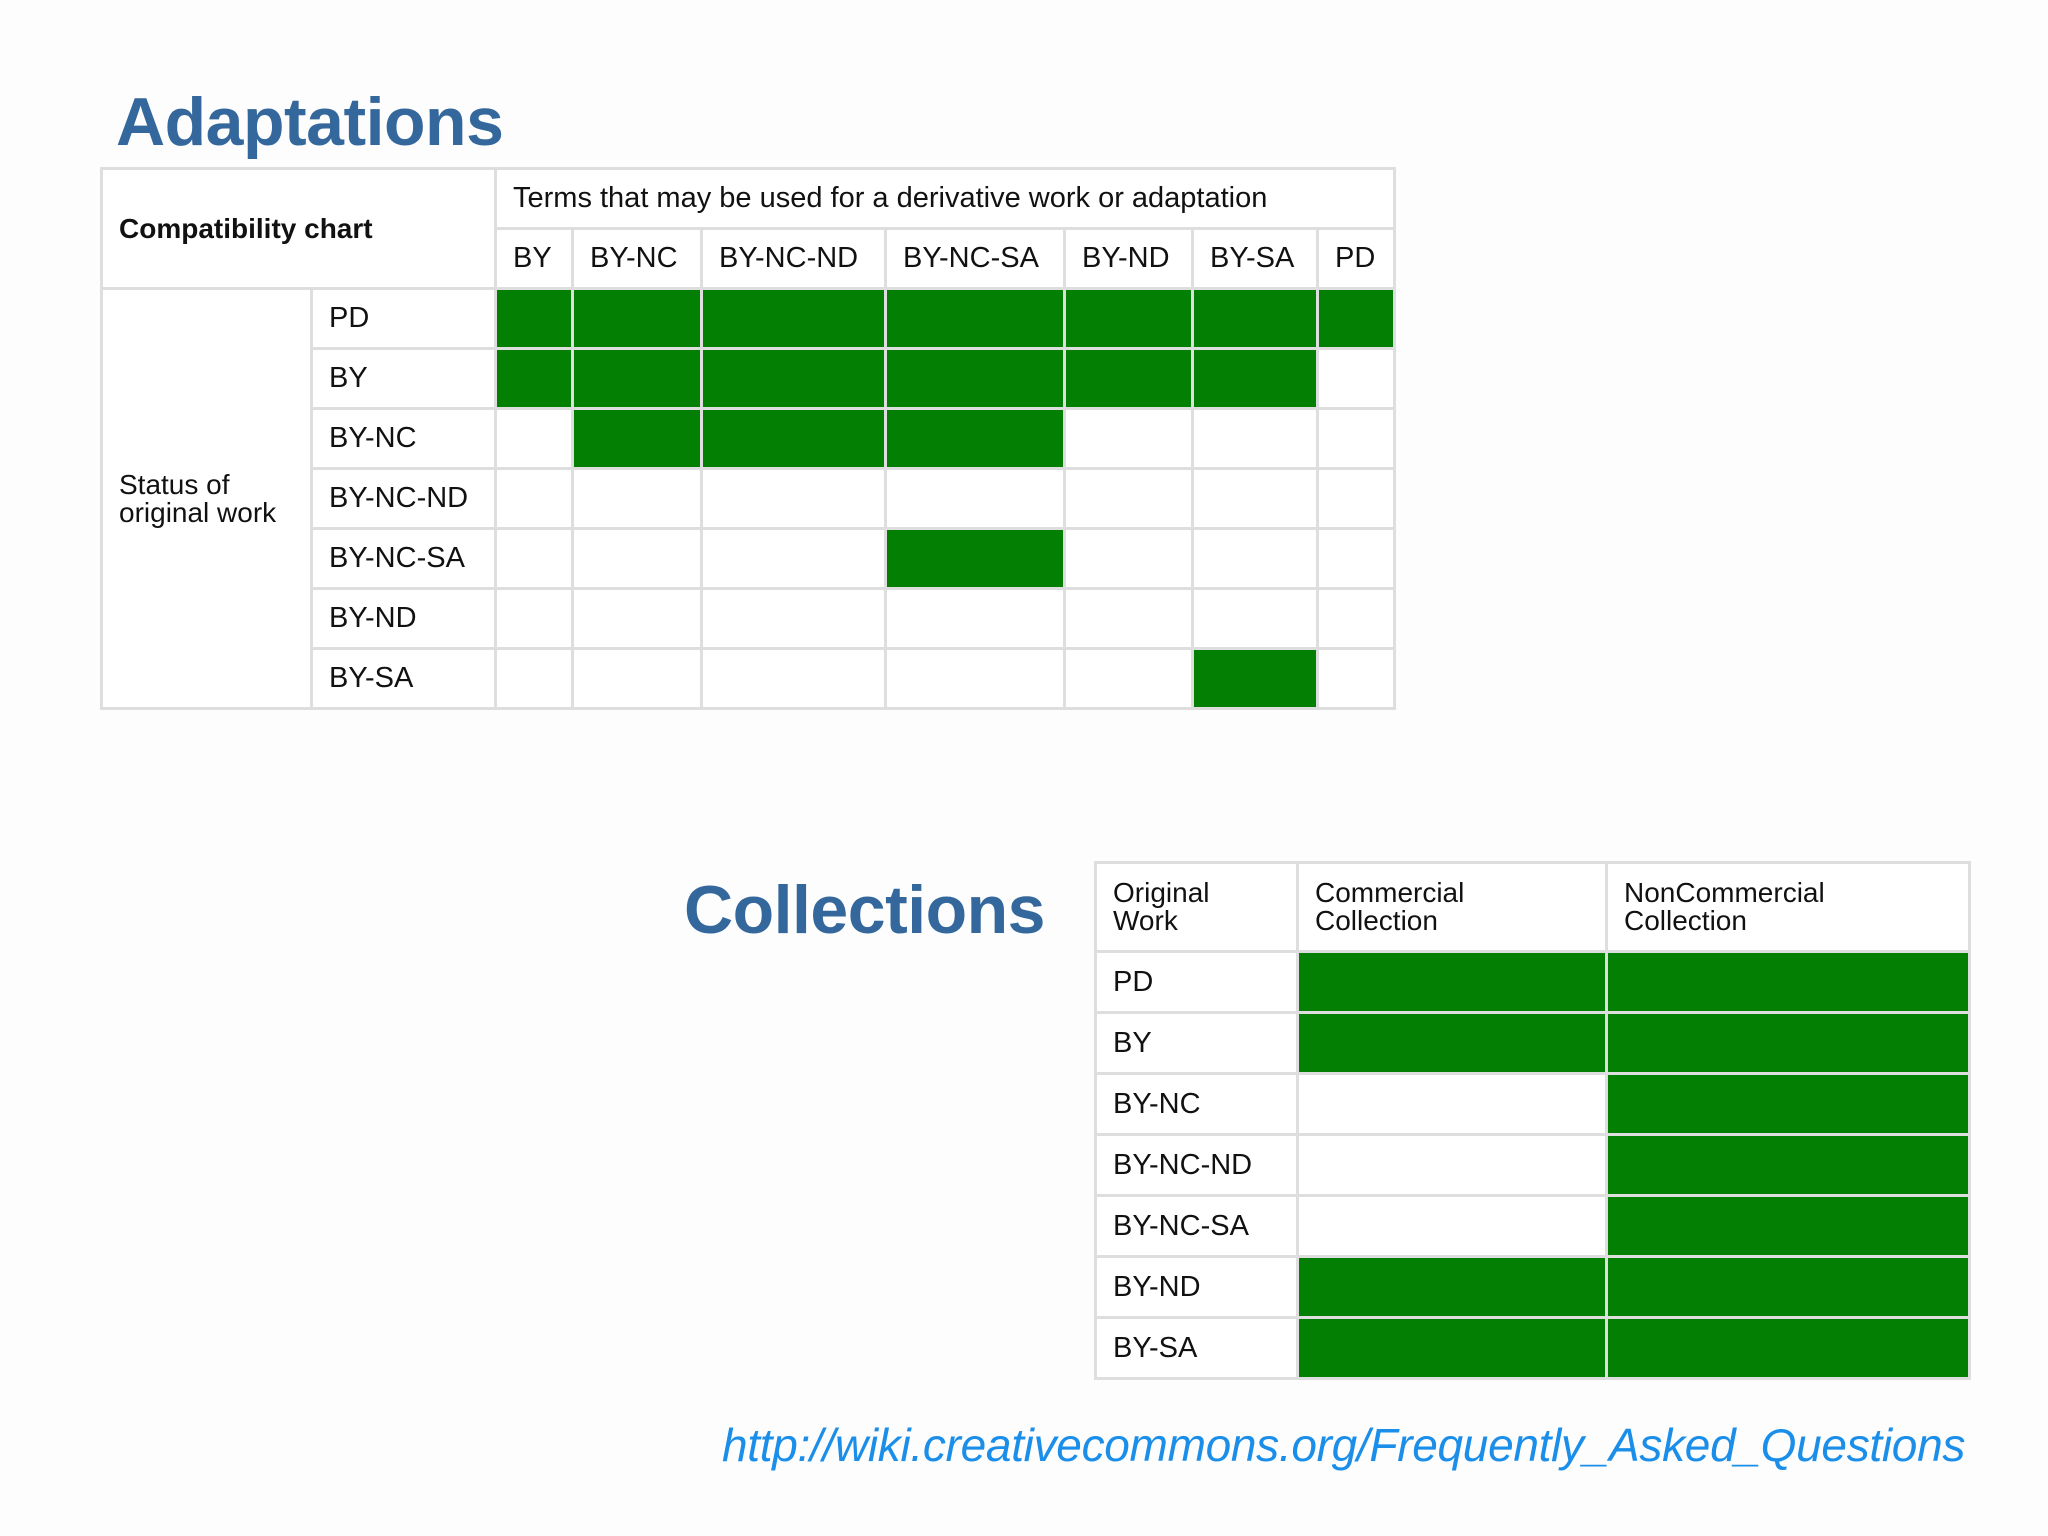 This screenshot has width=2048, height=1536. Describe the element at coordinates (534, 258) in the screenshot. I see `column-header-by: BY` at that location.